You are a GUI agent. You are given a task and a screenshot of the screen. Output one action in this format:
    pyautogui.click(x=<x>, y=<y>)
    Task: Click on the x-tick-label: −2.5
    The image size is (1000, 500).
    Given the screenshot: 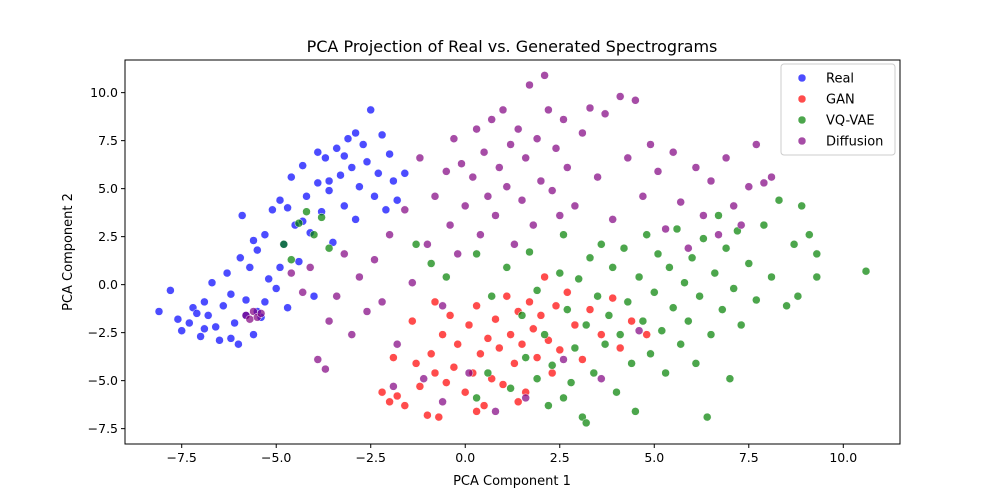 What is the action you would take?
    pyautogui.click(x=371, y=457)
    